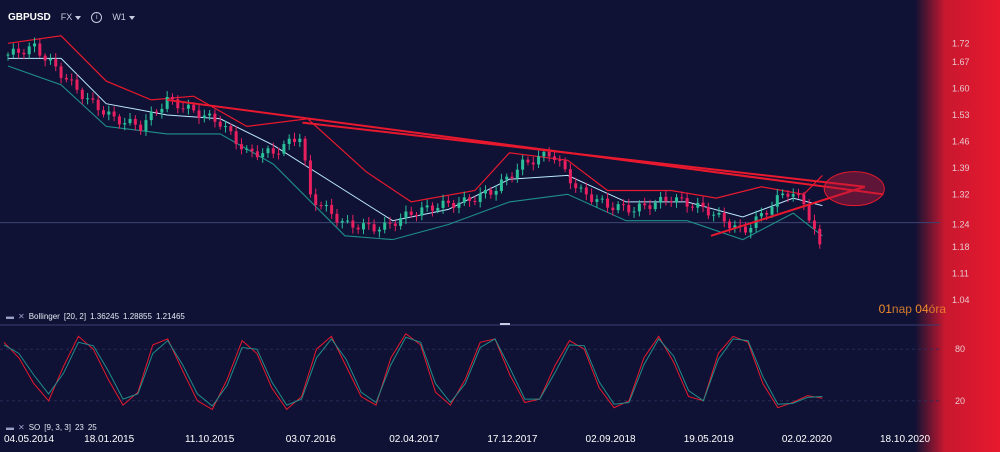 The image size is (1000, 452). Describe the element at coordinates (885, 309) in the screenshot. I see `countdown-days: 01` at that location.